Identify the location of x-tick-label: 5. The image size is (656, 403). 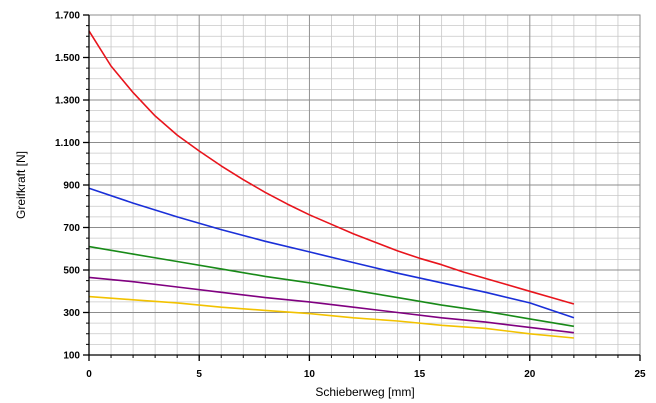
(199, 374).